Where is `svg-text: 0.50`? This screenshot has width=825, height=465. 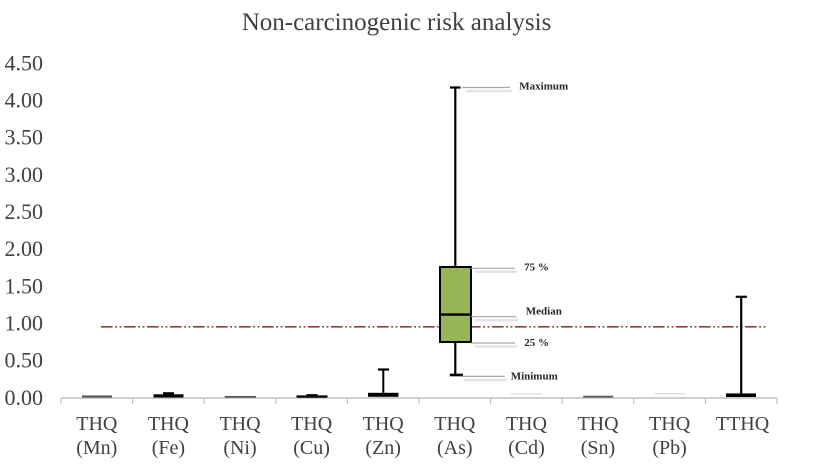 svg-text: 0.50 is located at coordinates (24, 360).